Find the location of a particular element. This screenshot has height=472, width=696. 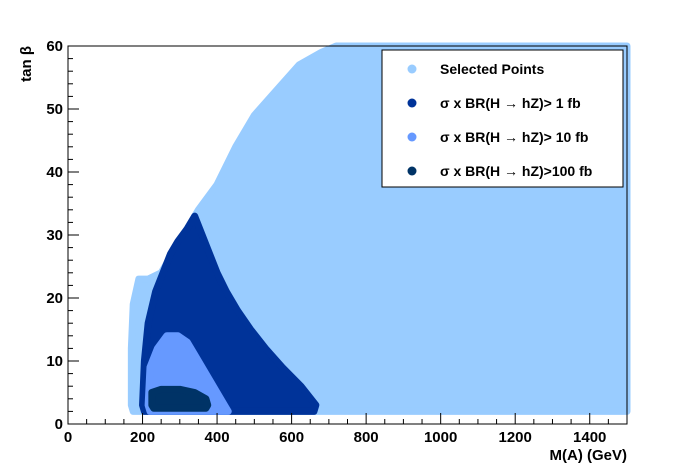

y-tick-label: 10 is located at coordinates (54, 361).